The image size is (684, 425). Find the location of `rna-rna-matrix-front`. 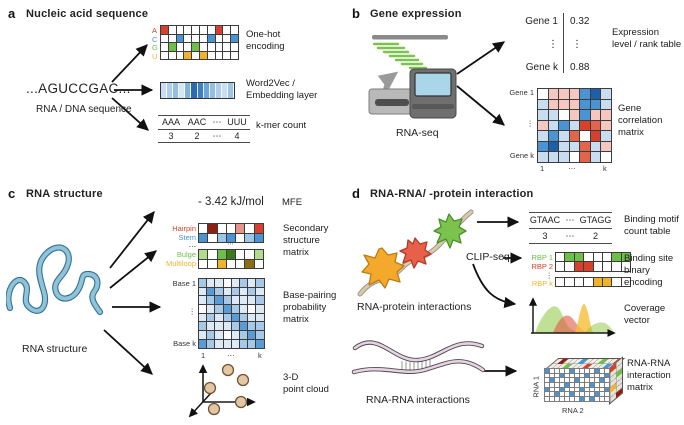

rna-rna-matrix-front is located at coordinates (577, 385).